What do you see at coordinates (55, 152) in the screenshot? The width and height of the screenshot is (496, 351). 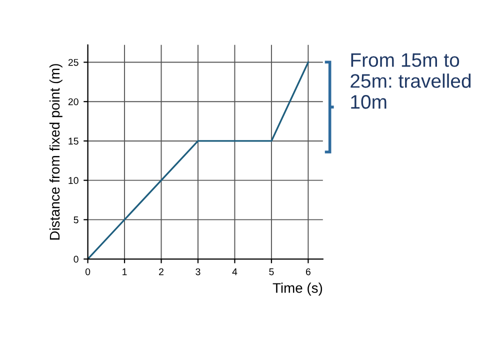 I see `y-axis-title: Distance from fixed point (m)` at bounding box center [55, 152].